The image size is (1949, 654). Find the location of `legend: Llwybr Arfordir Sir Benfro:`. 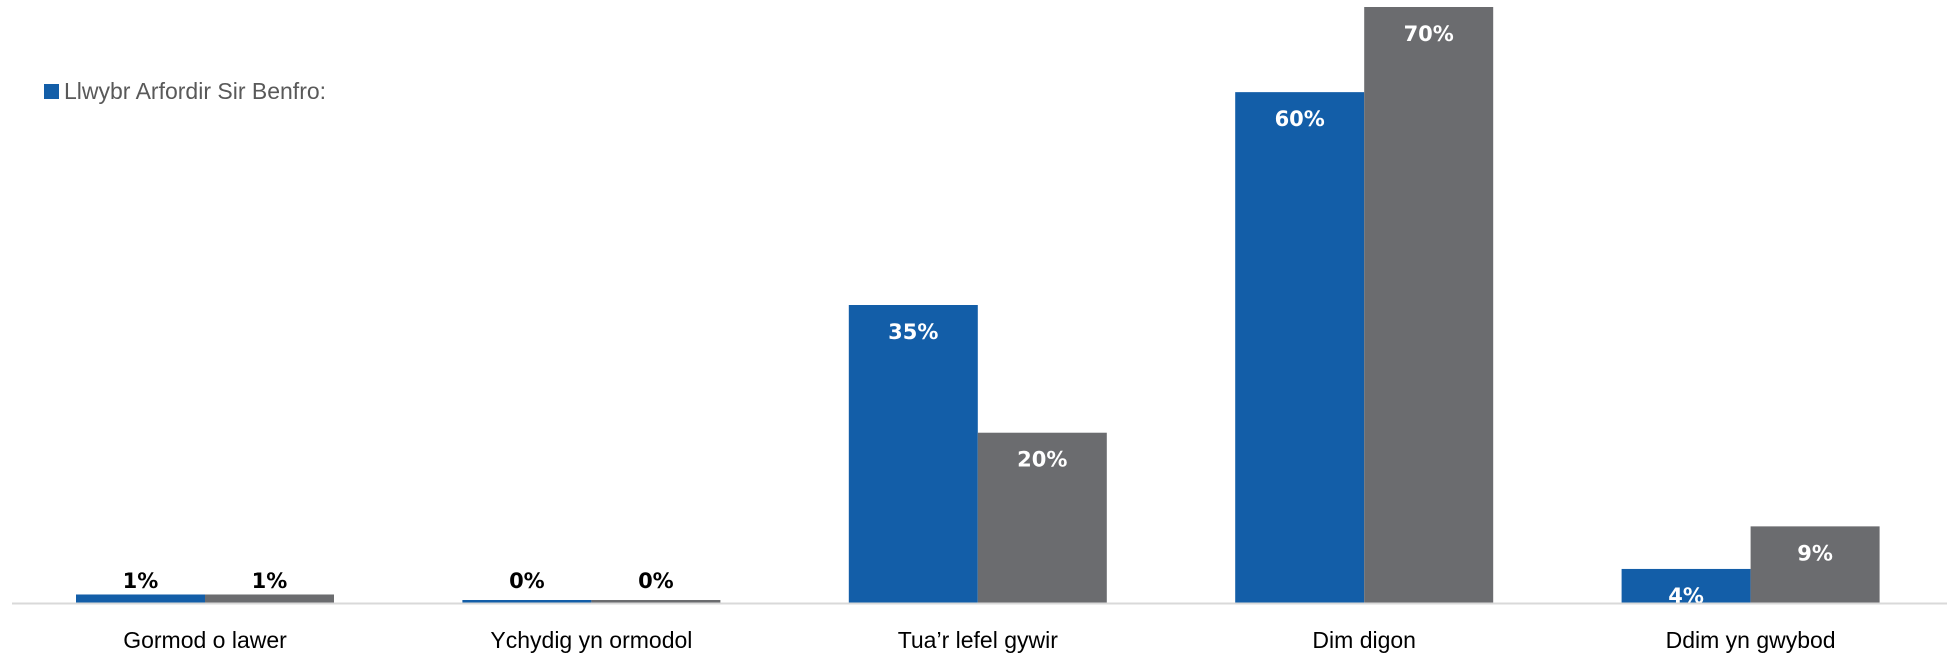

legend: Llwybr Arfordir Sir Benfro: is located at coordinates (185, 91).